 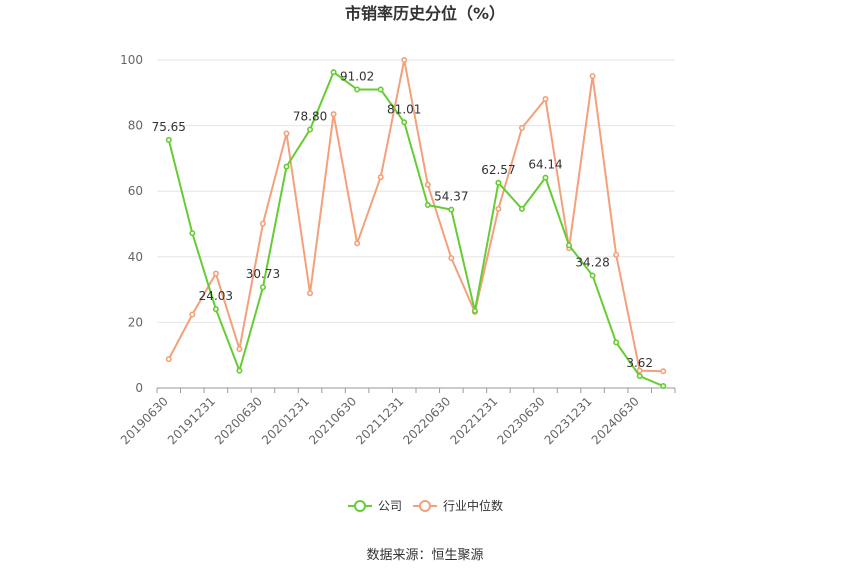 What do you see at coordinates (473, 505) in the screenshot?
I see `legend-label: 行业中位数` at bounding box center [473, 505].